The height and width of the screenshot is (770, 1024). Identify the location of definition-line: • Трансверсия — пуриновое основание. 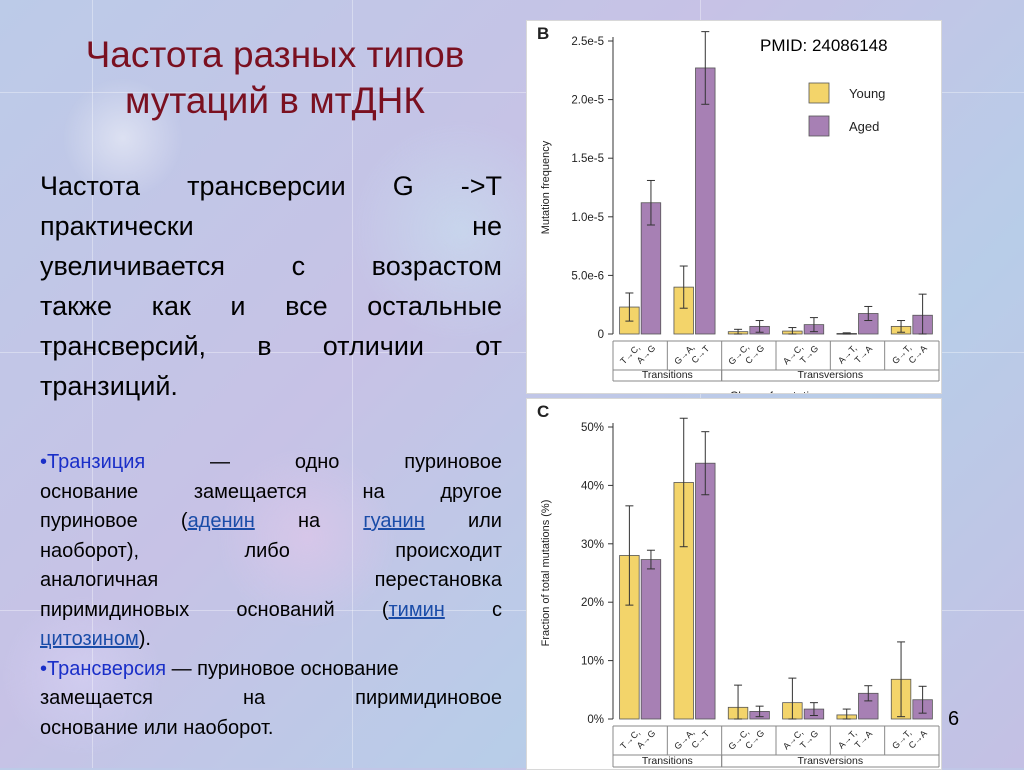
(271, 670).